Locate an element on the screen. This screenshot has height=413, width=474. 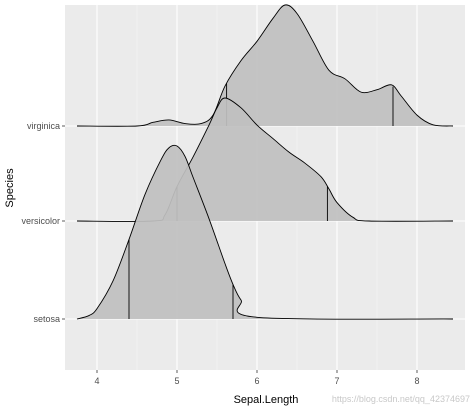
x-tick-label: 5 is located at coordinates (176, 381).